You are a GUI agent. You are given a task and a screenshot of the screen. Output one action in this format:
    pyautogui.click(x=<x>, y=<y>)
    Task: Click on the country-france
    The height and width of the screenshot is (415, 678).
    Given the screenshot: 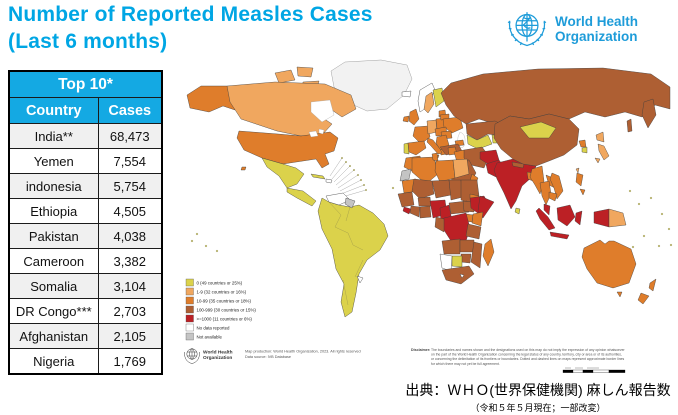 What is the action you would take?
    pyautogui.click(x=421, y=135)
    